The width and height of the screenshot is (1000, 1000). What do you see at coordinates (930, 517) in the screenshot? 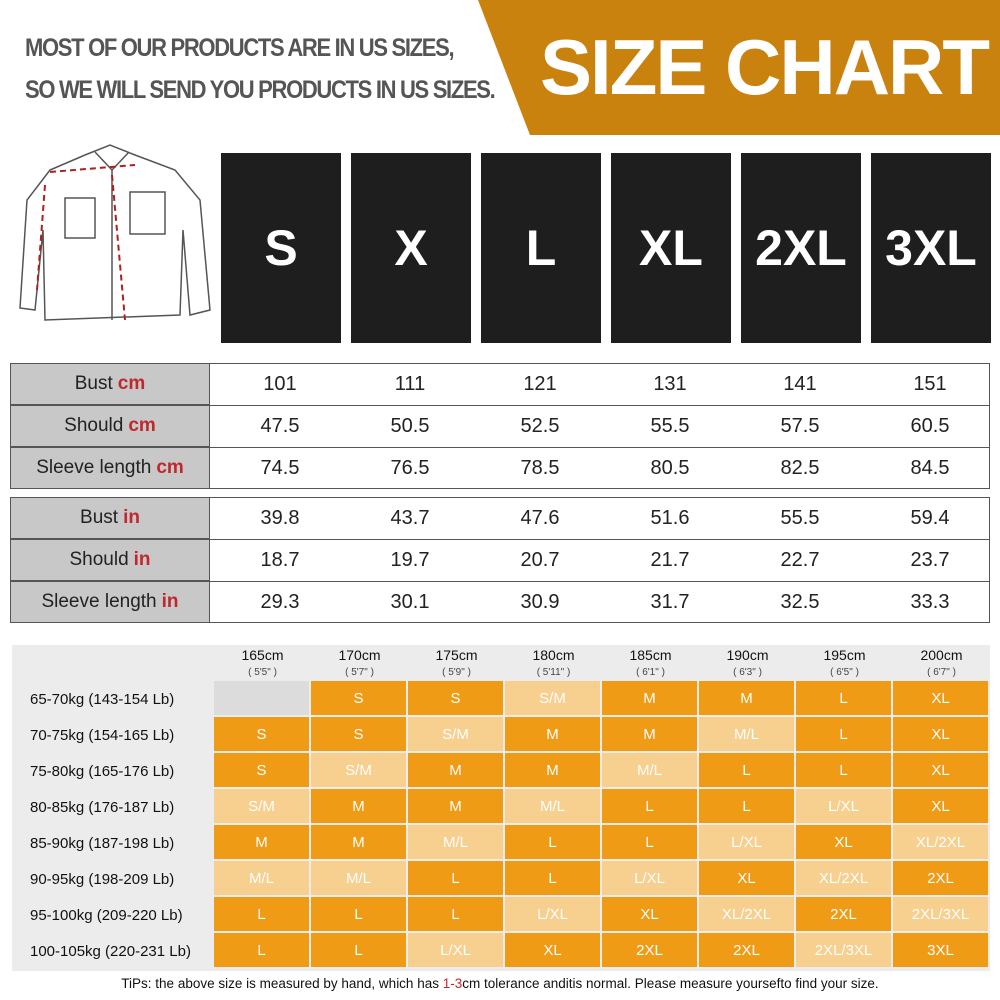
I see `value: 59.4` at bounding box center [930, 517].